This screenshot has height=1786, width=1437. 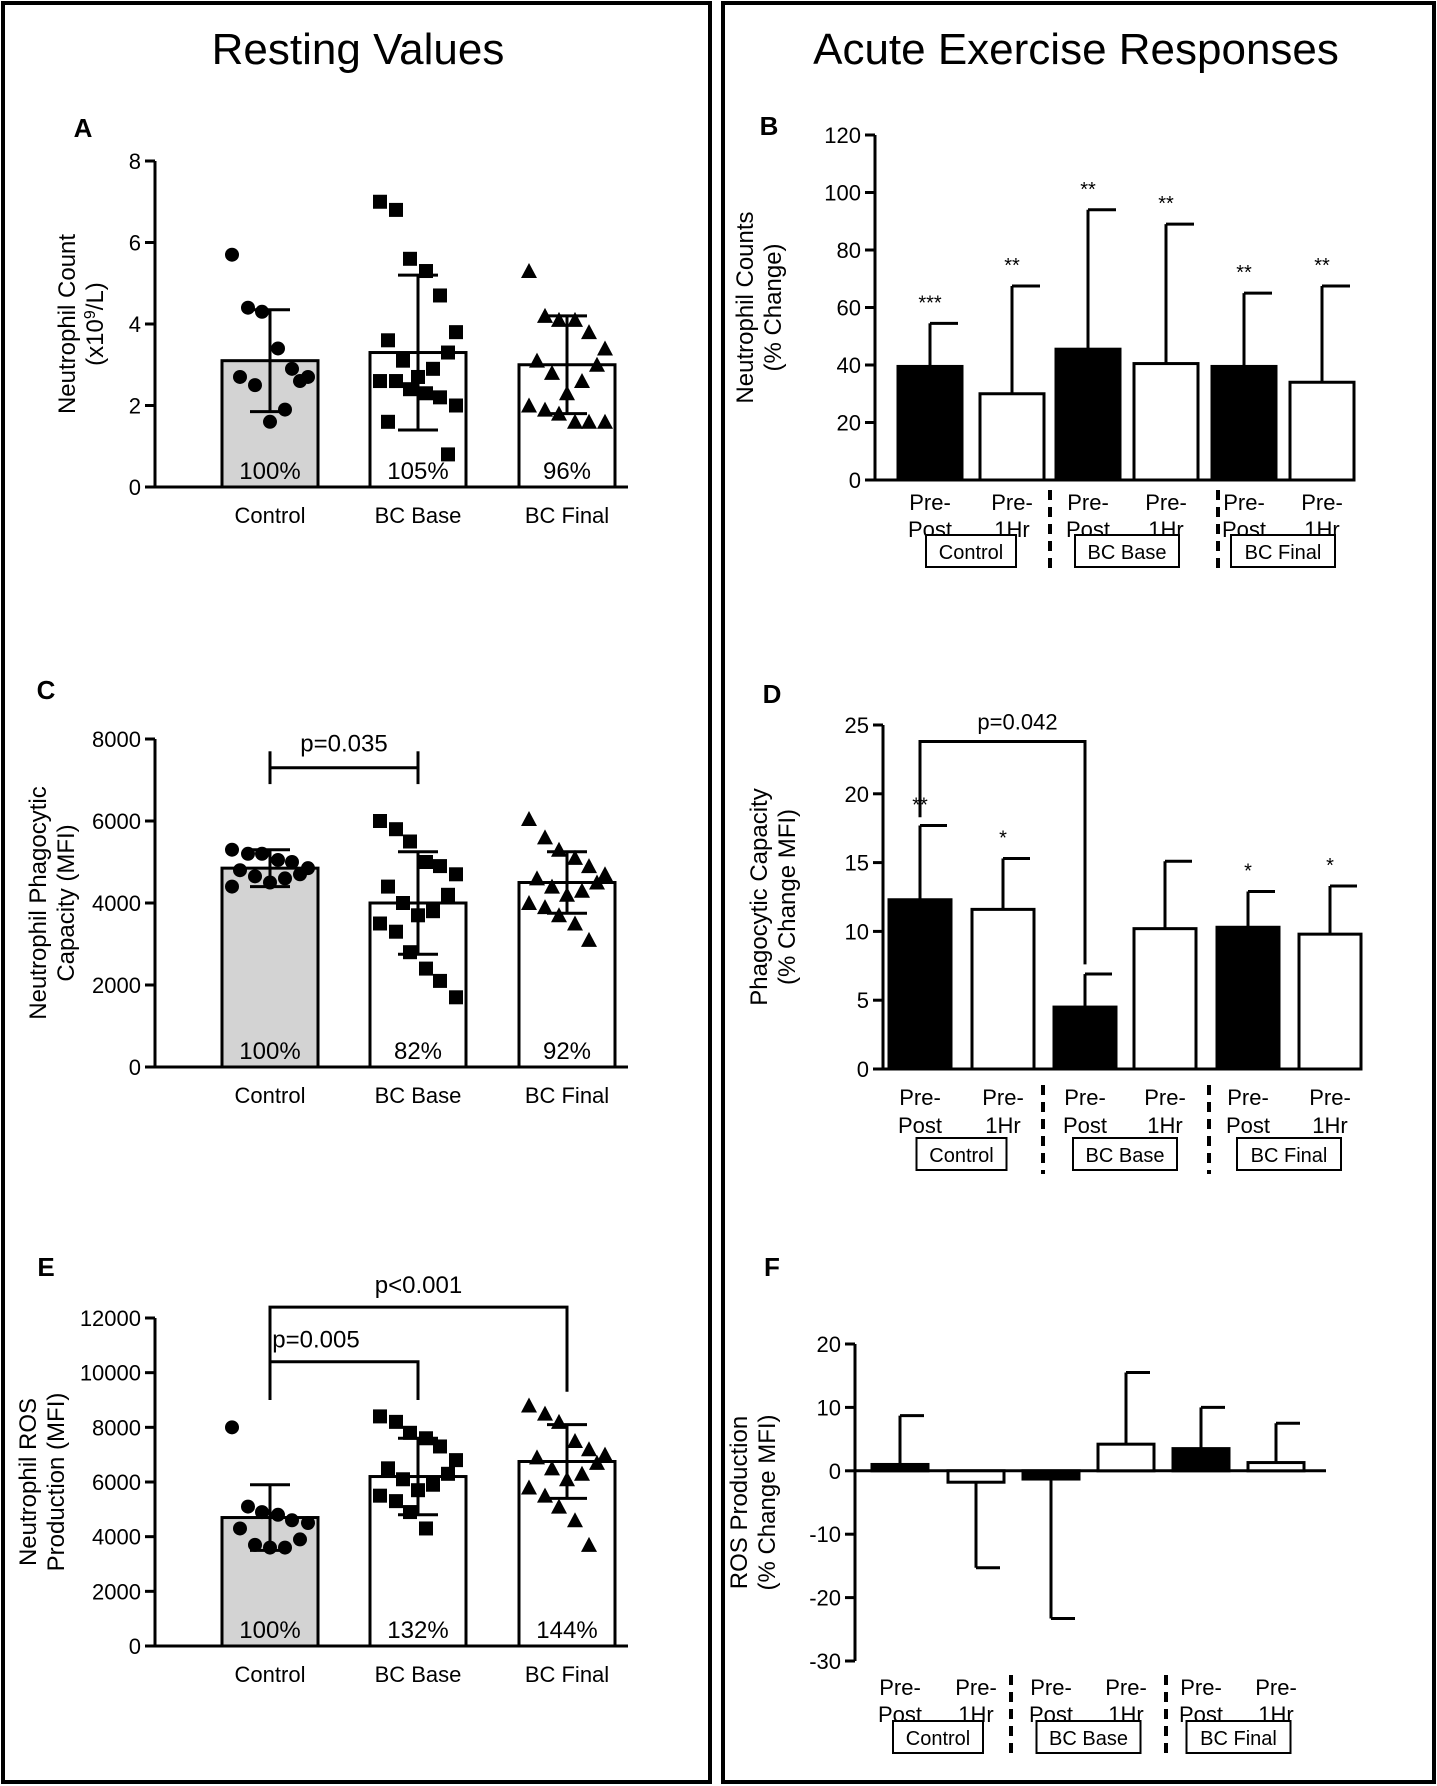 What do you see at coordinates (825, 1534) in the screenshot?
I see `y-tick-label: -10` at bounding box center [825, 1534].